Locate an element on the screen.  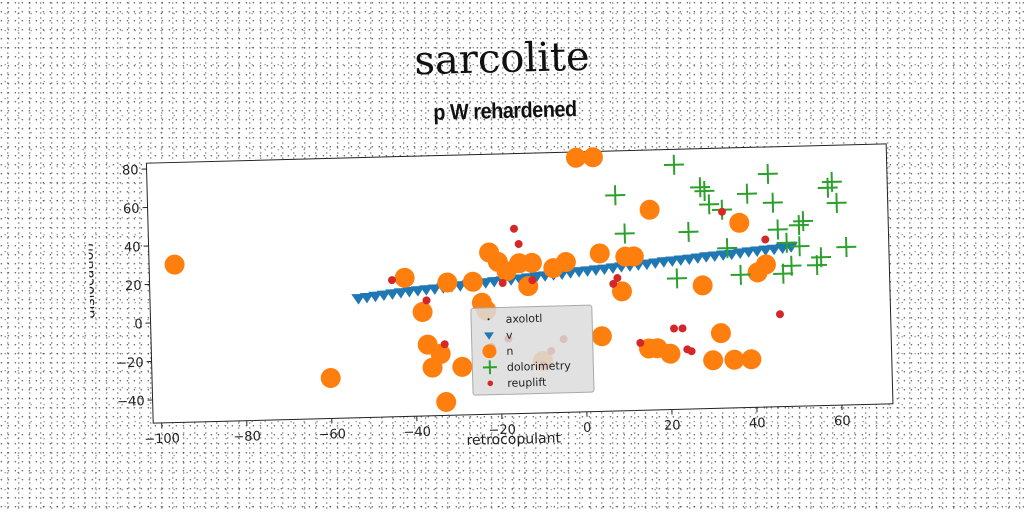
x-tick-label: −40 is located at coordinates (417, 433).